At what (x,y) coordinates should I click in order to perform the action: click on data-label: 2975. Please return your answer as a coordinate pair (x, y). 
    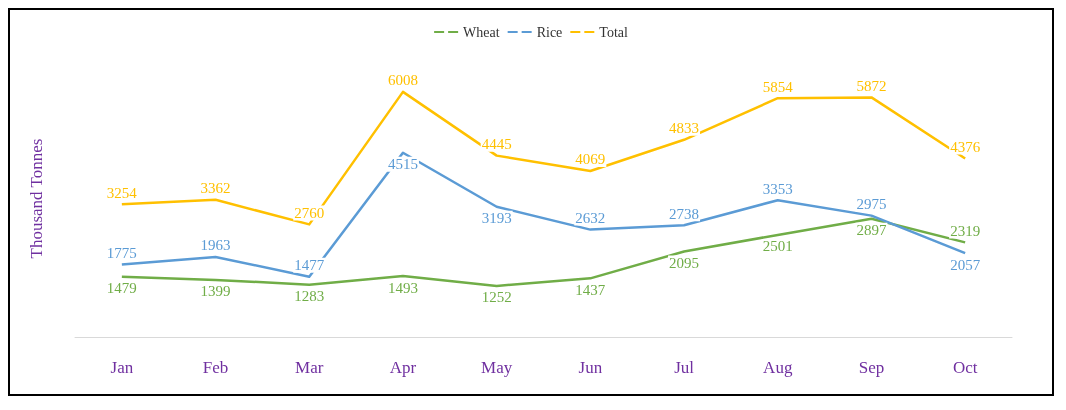
    Looking at the image, I should click on (871, 204).